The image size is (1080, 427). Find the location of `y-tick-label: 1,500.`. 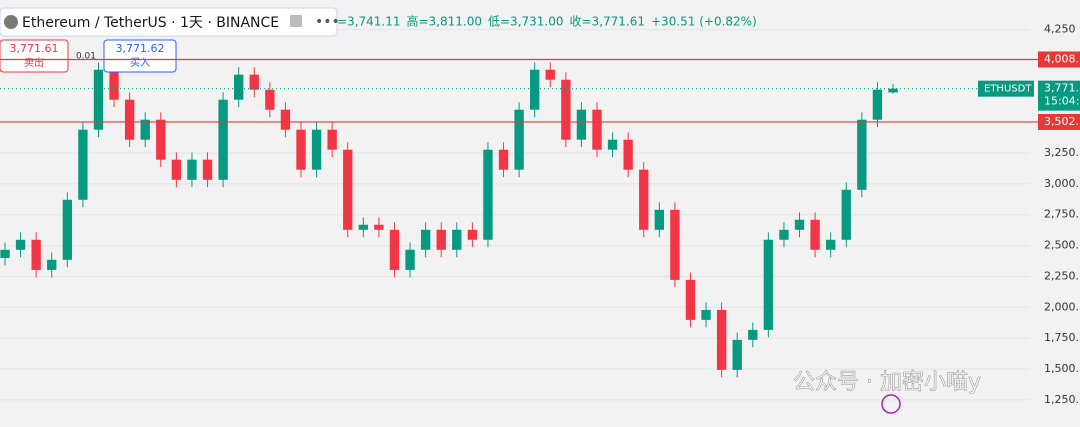

y-tick-label: 1,500. is located at coordinates (1061, 368).